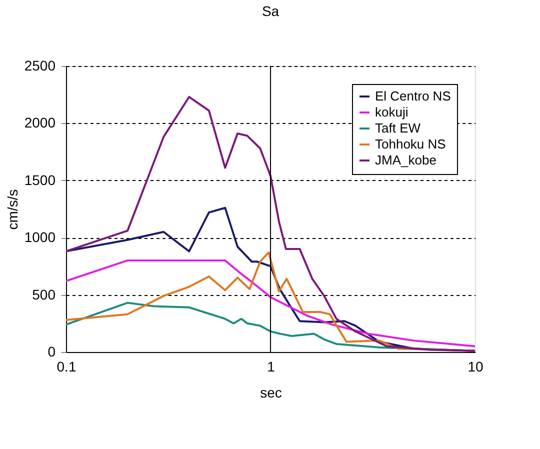  I want to click on y-tick-label: 1000, so click(40, 237).